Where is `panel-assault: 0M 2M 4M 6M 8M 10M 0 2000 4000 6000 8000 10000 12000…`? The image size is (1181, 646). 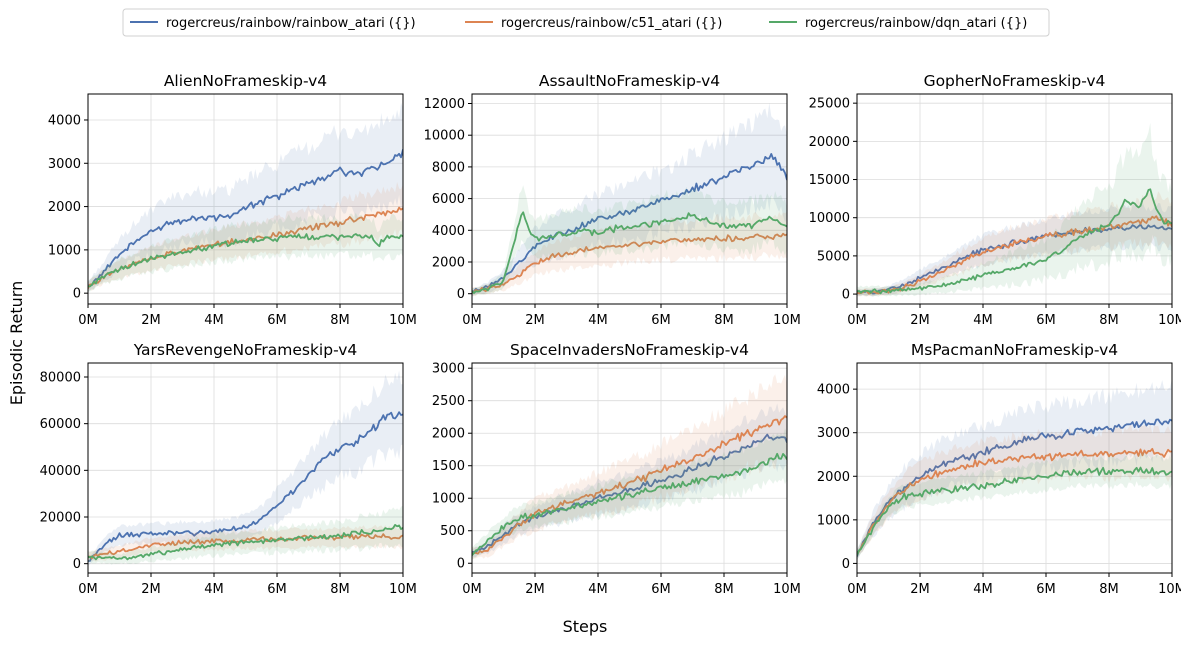
panel-assault: 0M 2M 4M 6M 8M 10M 0 2000 4000 6000 8000 10000 12000… is located at coordinates (612, 200).